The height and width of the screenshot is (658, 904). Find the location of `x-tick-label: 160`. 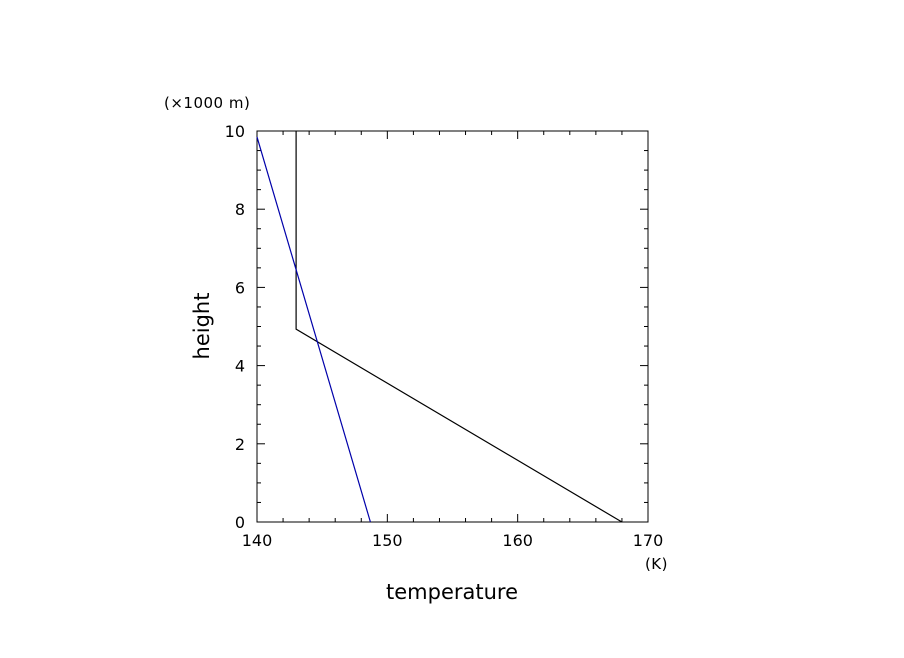

x-tick-label: 160 is located at coordinates (517, 540).